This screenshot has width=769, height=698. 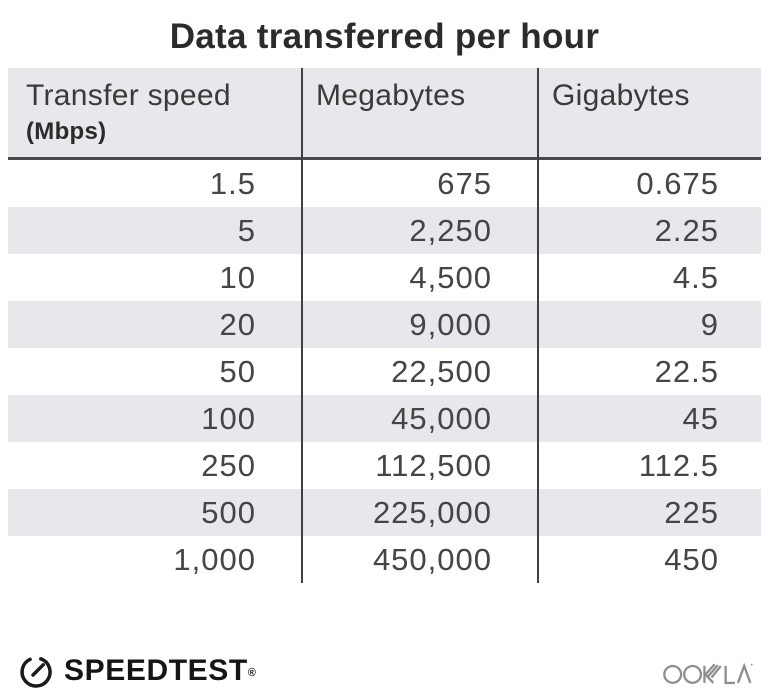 I want to click on gigabytes-cell: 0.675, so click(x=677, y=183).